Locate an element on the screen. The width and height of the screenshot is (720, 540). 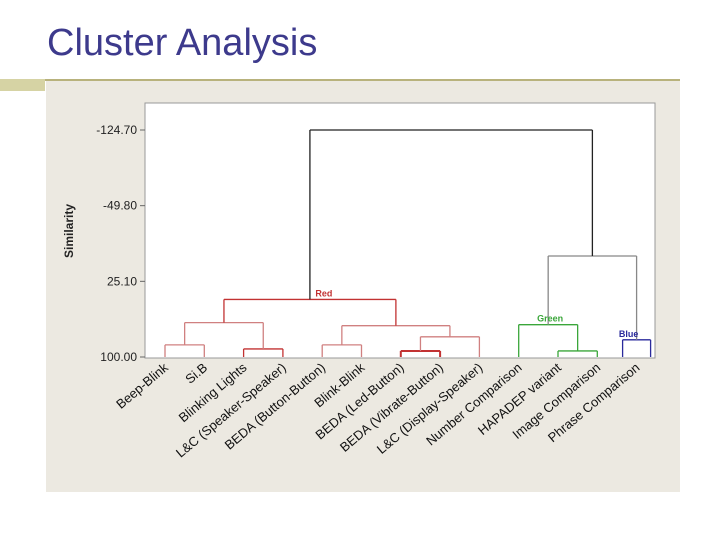
slide-title: Cluster Analysis is located at coordinates (182, 43).